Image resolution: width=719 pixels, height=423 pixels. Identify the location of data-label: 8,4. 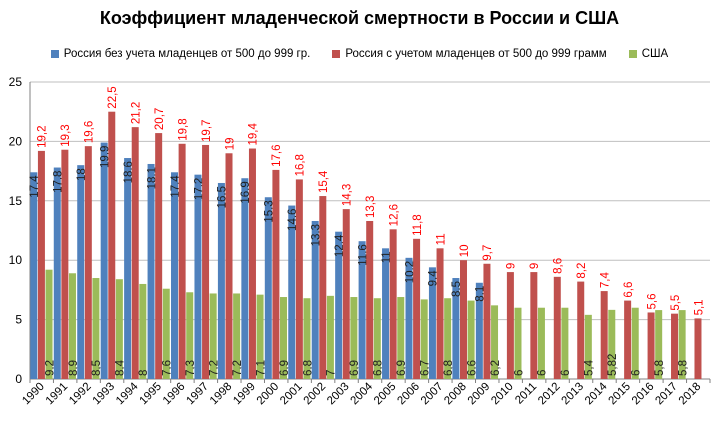
(121, 367).